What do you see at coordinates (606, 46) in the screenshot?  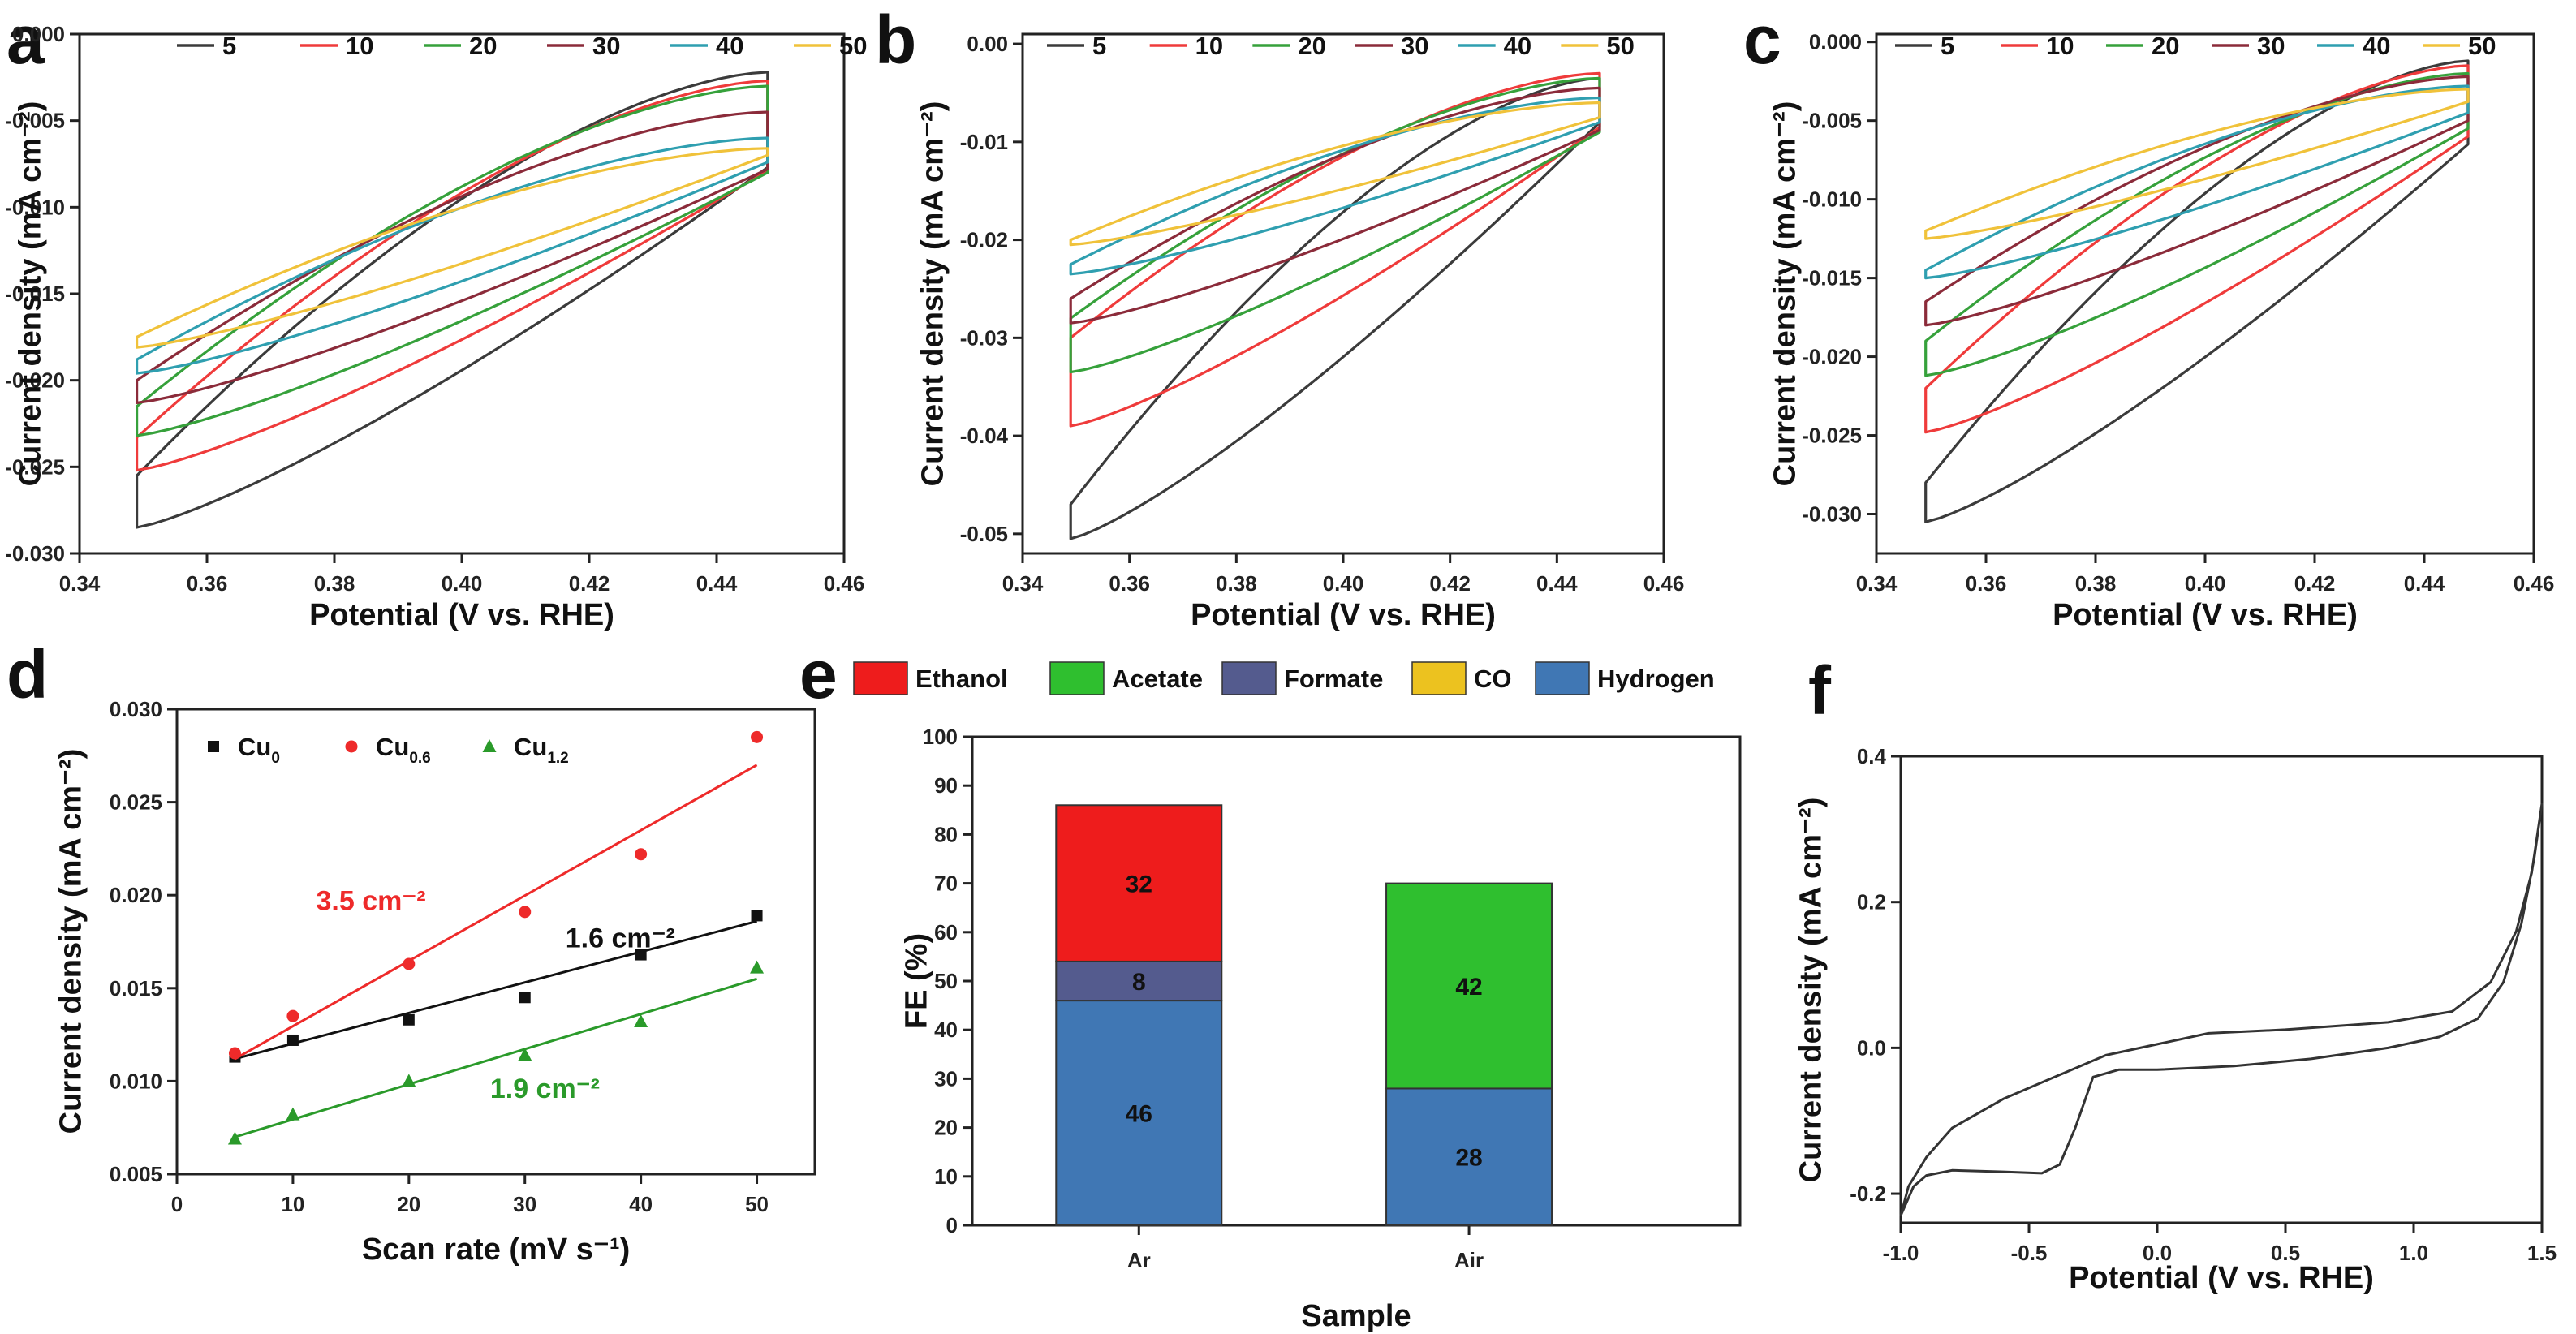 I see `legend-label-a-30: 30` at bounding box center [606, 46].